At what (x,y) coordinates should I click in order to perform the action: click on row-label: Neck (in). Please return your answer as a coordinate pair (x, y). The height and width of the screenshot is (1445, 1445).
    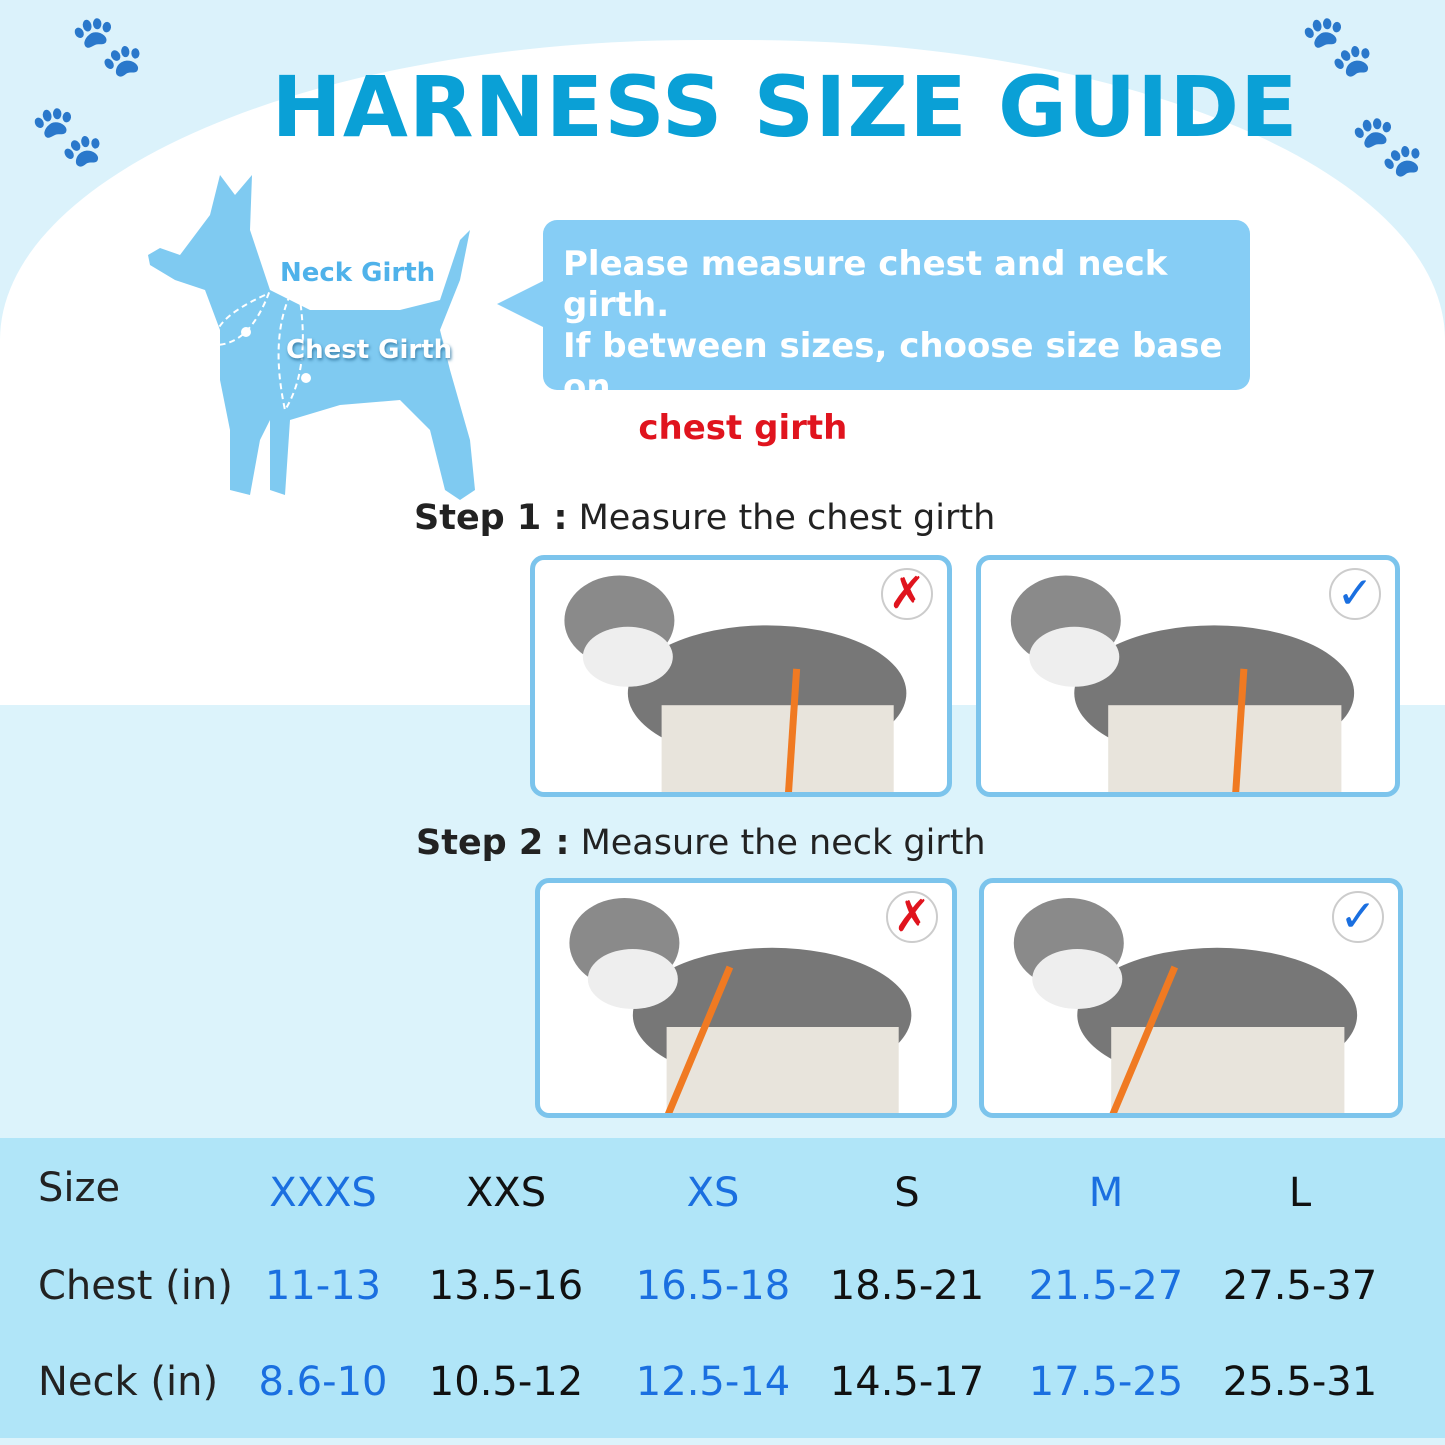
    Looking at the image, I should click on (128, 1382).